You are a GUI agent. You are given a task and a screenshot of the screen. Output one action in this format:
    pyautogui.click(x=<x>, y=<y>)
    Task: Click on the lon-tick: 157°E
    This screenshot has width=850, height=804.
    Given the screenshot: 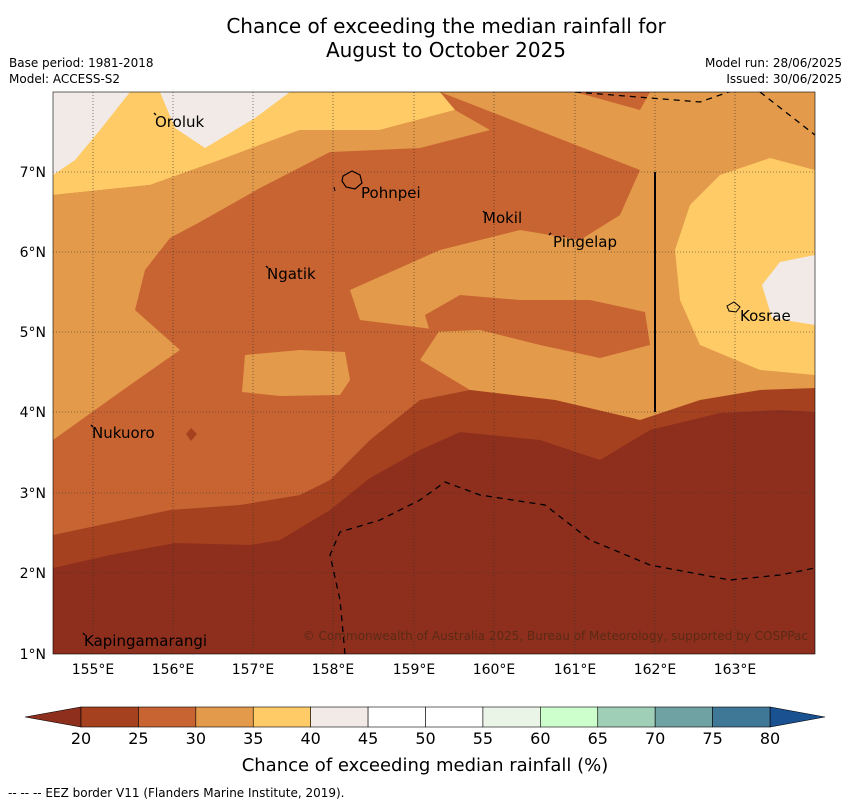 What is the action you would take?
    pyautogui.click(x=253, y=670)
    